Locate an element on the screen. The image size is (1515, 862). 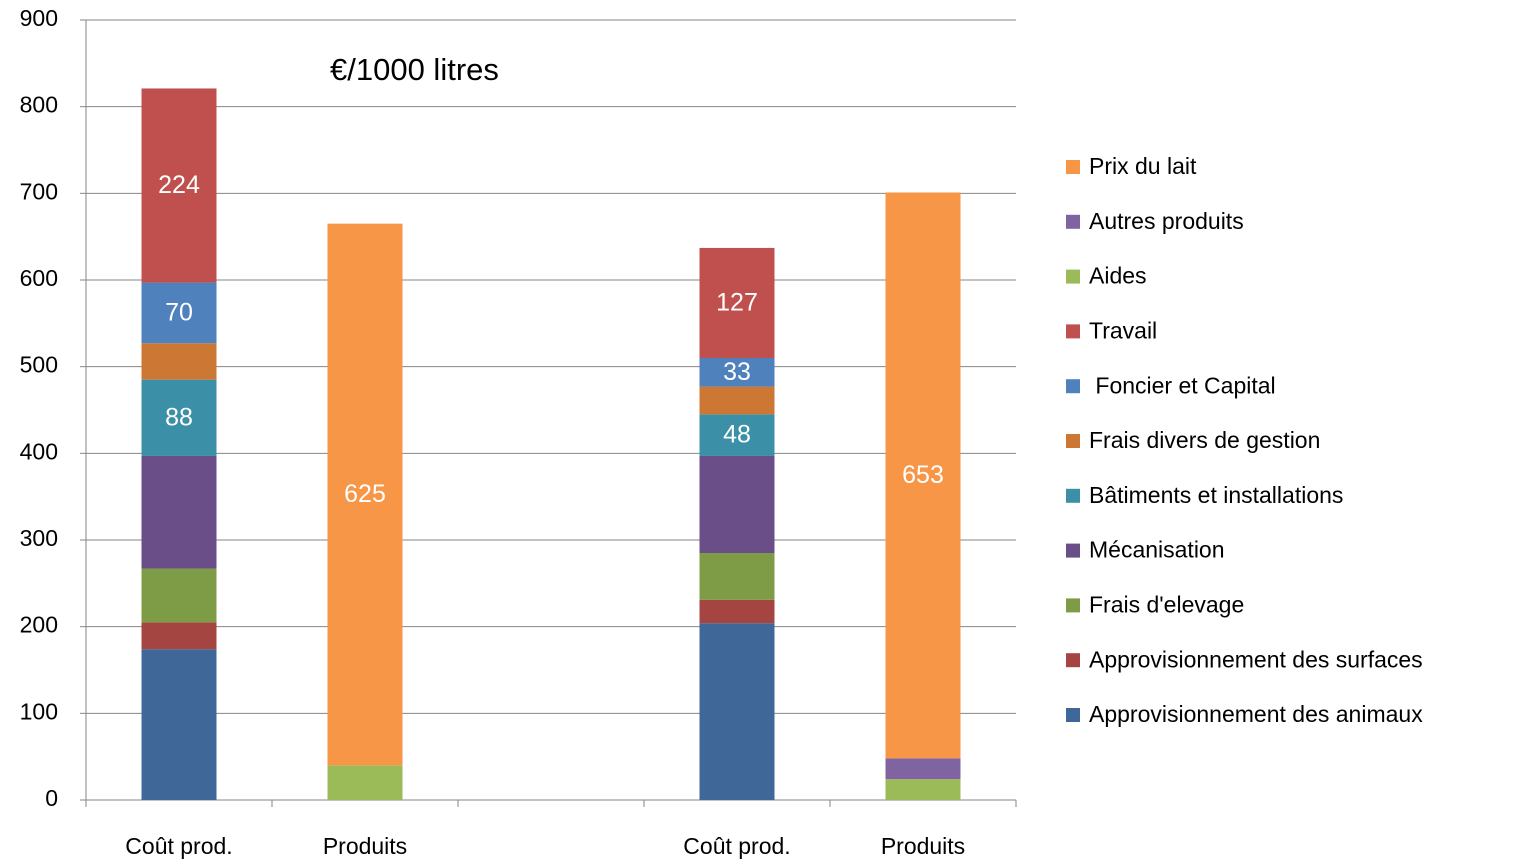
y-tick-label: 500 is located at coordinates (39, 365).